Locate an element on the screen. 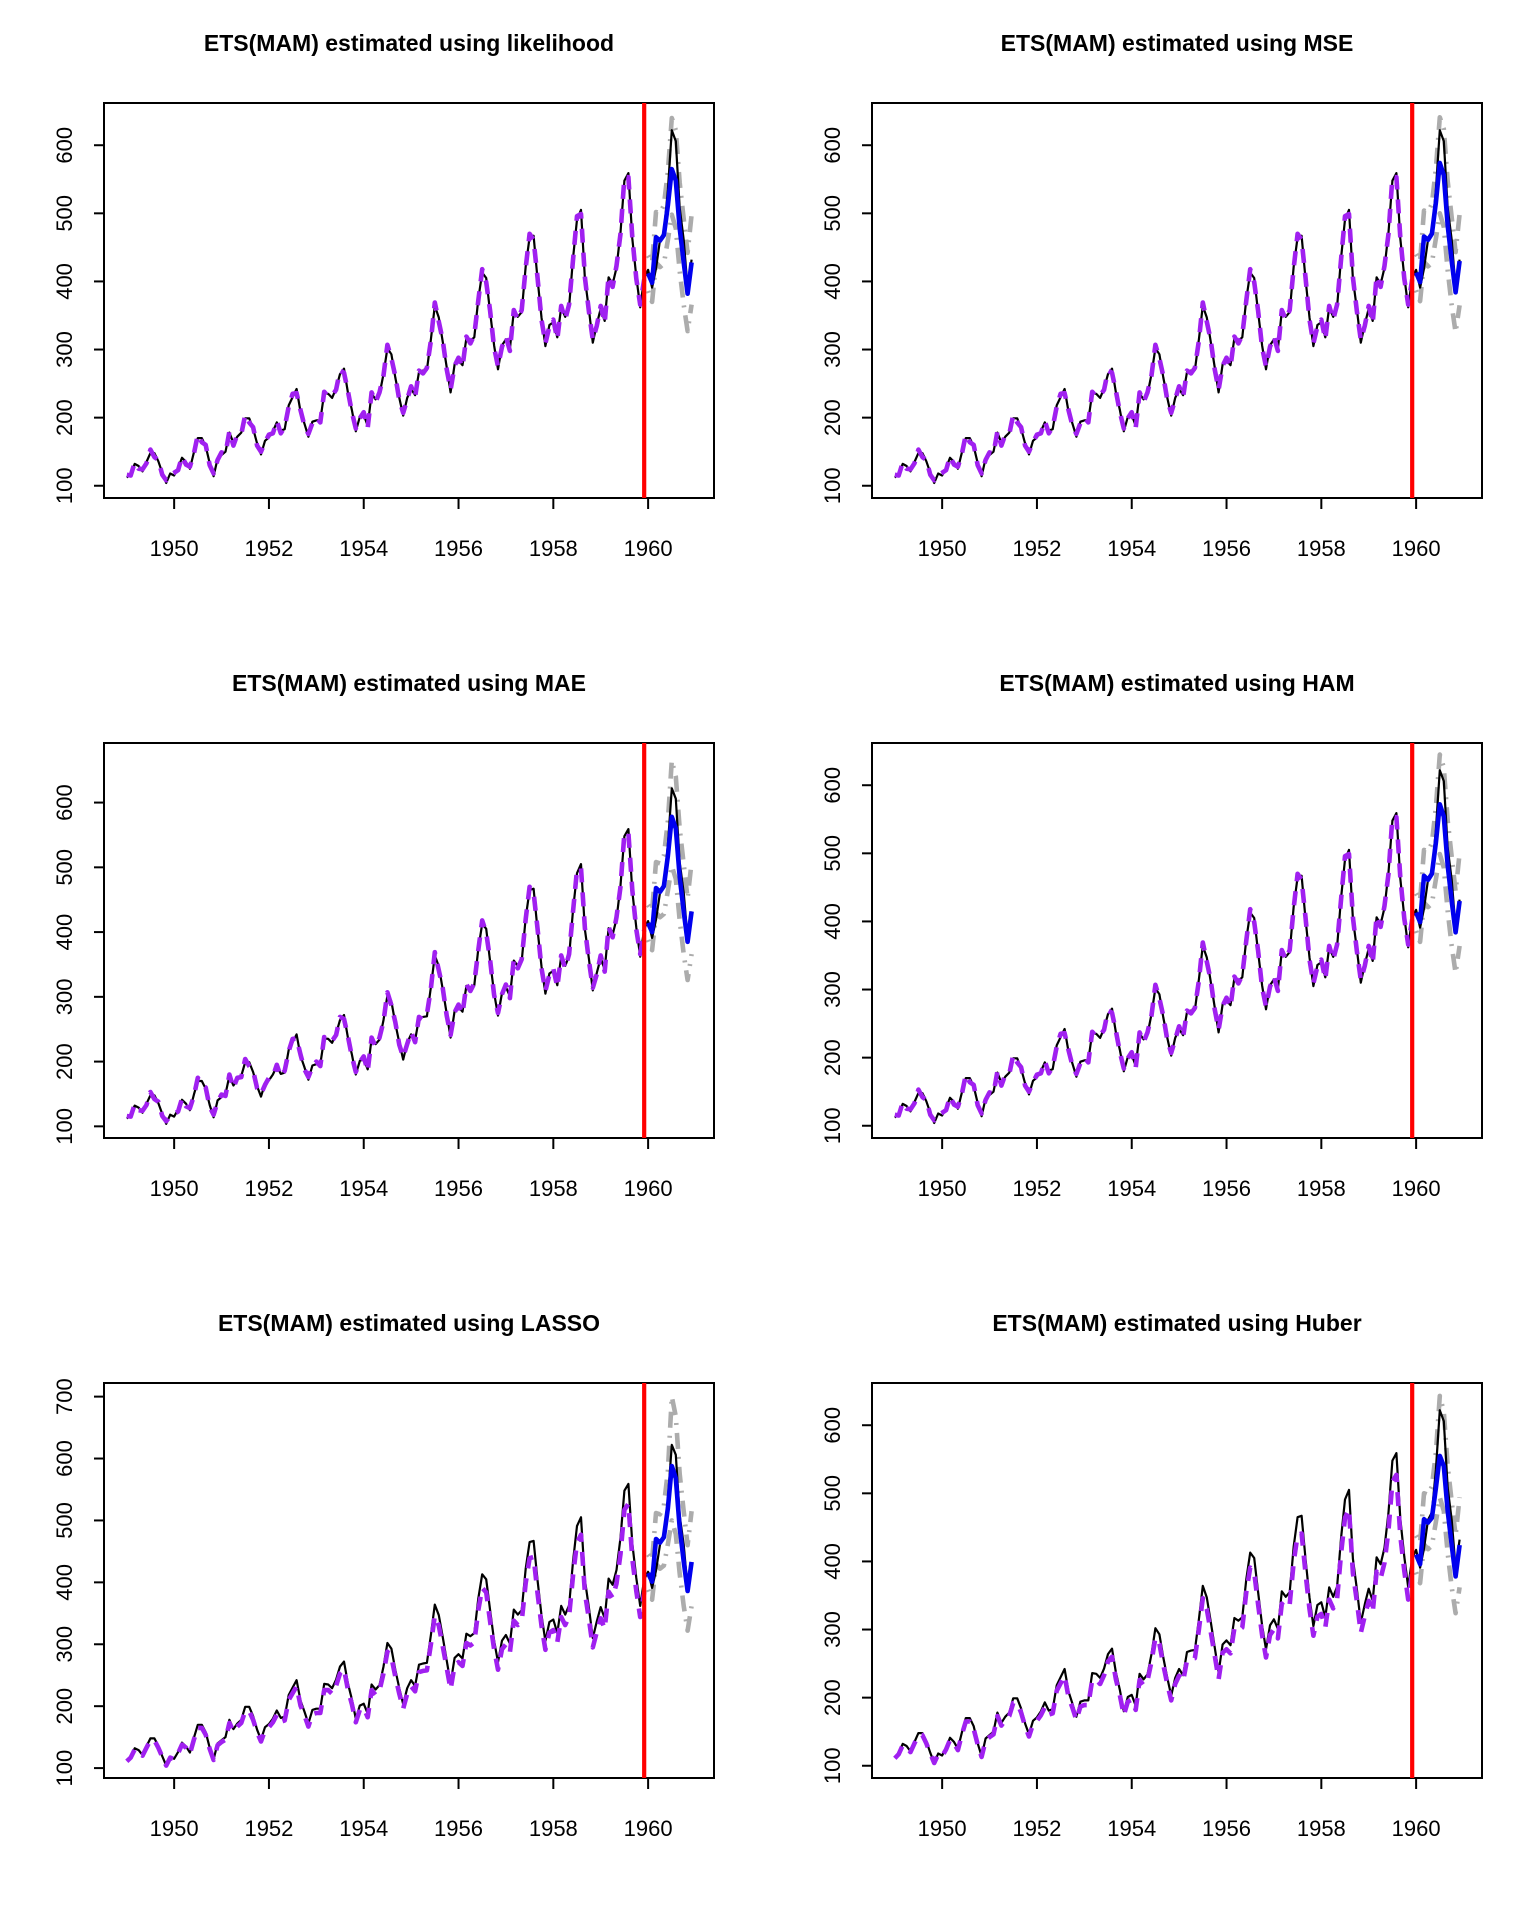 This screenshot has height=1920, width=1536. y-axis: 100 200 300 400 500 600 700 is located at coordinates (77, 1582).